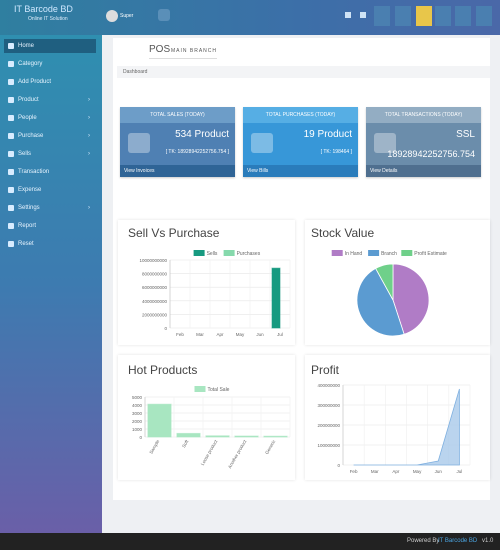  Describe the element at coordinates (260, 334) in the screenshot. I see `x-tick-label: Jun` at that location.